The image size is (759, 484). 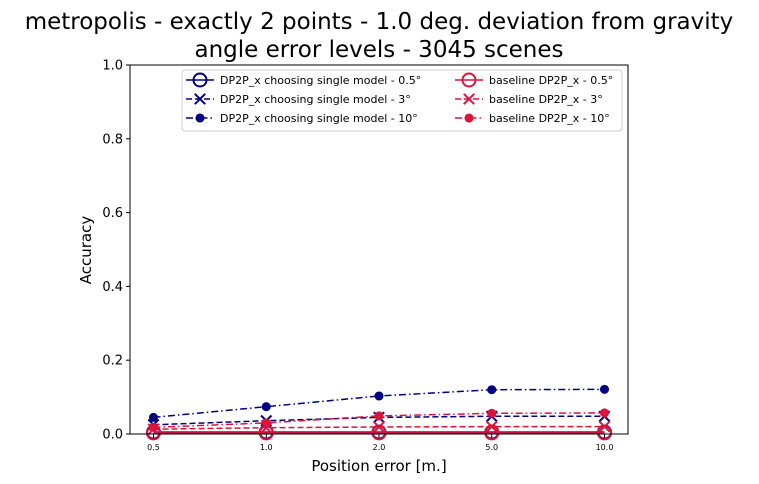 What do you see at coordinates (605, 447) in the screenshot?
I see `x-tick-label: 10.0` at bounding box center [605, 447].